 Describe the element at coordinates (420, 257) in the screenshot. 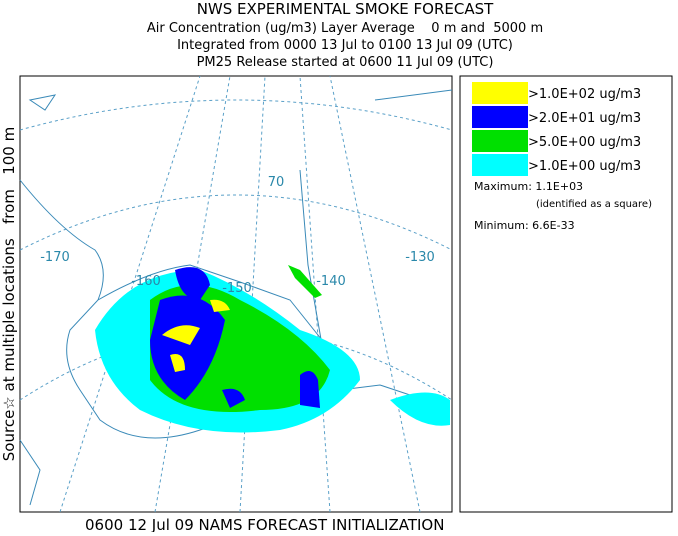

I see `map-label: -130` at that location.